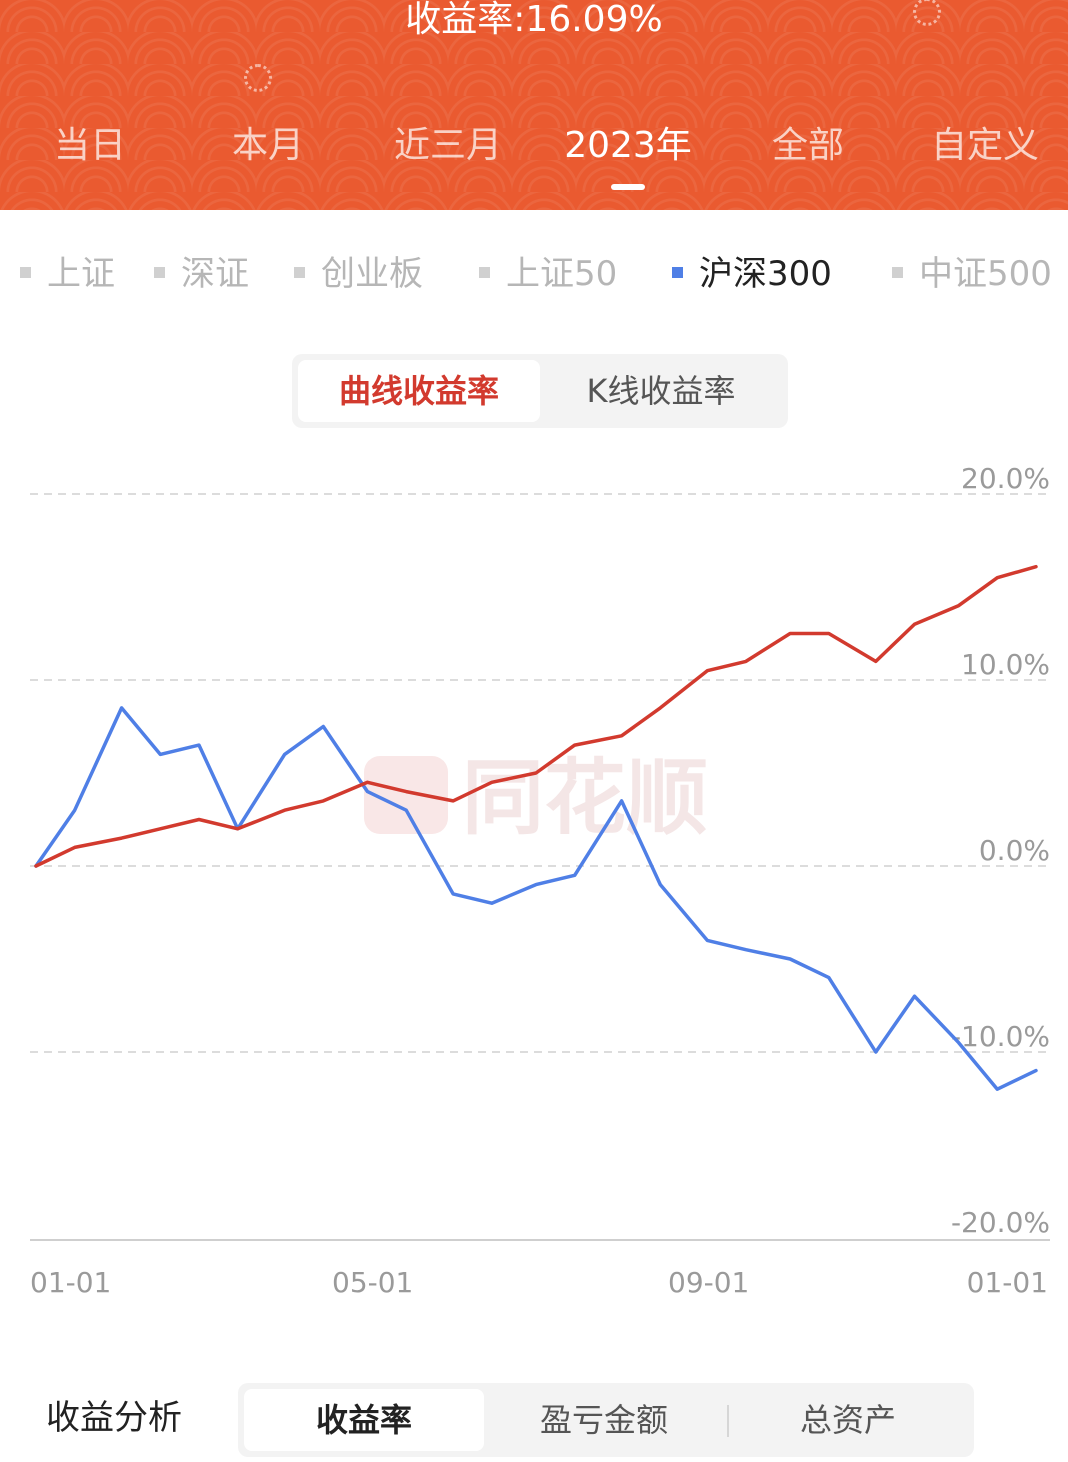  I want to click on period-tabs: 当日 本月 近三月 2023年 全部 自定义, so click(534, 146).